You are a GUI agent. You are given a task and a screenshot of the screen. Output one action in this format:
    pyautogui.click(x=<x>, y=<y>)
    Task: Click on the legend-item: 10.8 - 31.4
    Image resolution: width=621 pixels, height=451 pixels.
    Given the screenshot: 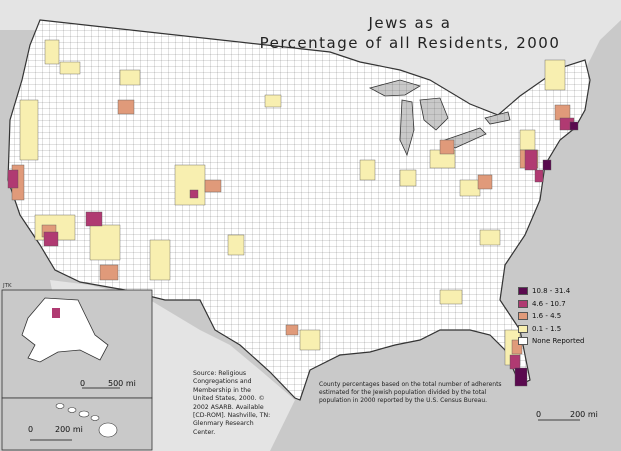 What is the action you would take?
    pyautogui.click(x=568, y=291)
    